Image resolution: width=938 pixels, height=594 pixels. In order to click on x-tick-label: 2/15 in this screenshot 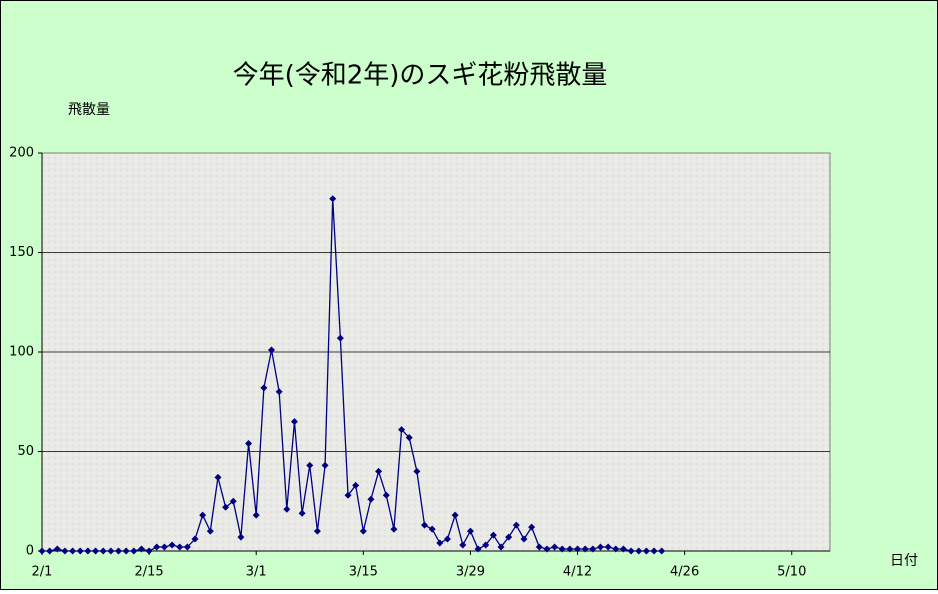, I will do `click(149, 572)`.